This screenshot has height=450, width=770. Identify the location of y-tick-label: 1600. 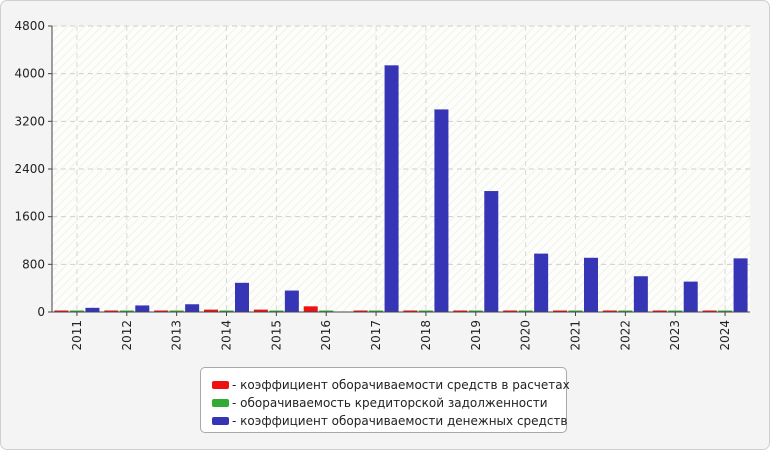
(29, 217).